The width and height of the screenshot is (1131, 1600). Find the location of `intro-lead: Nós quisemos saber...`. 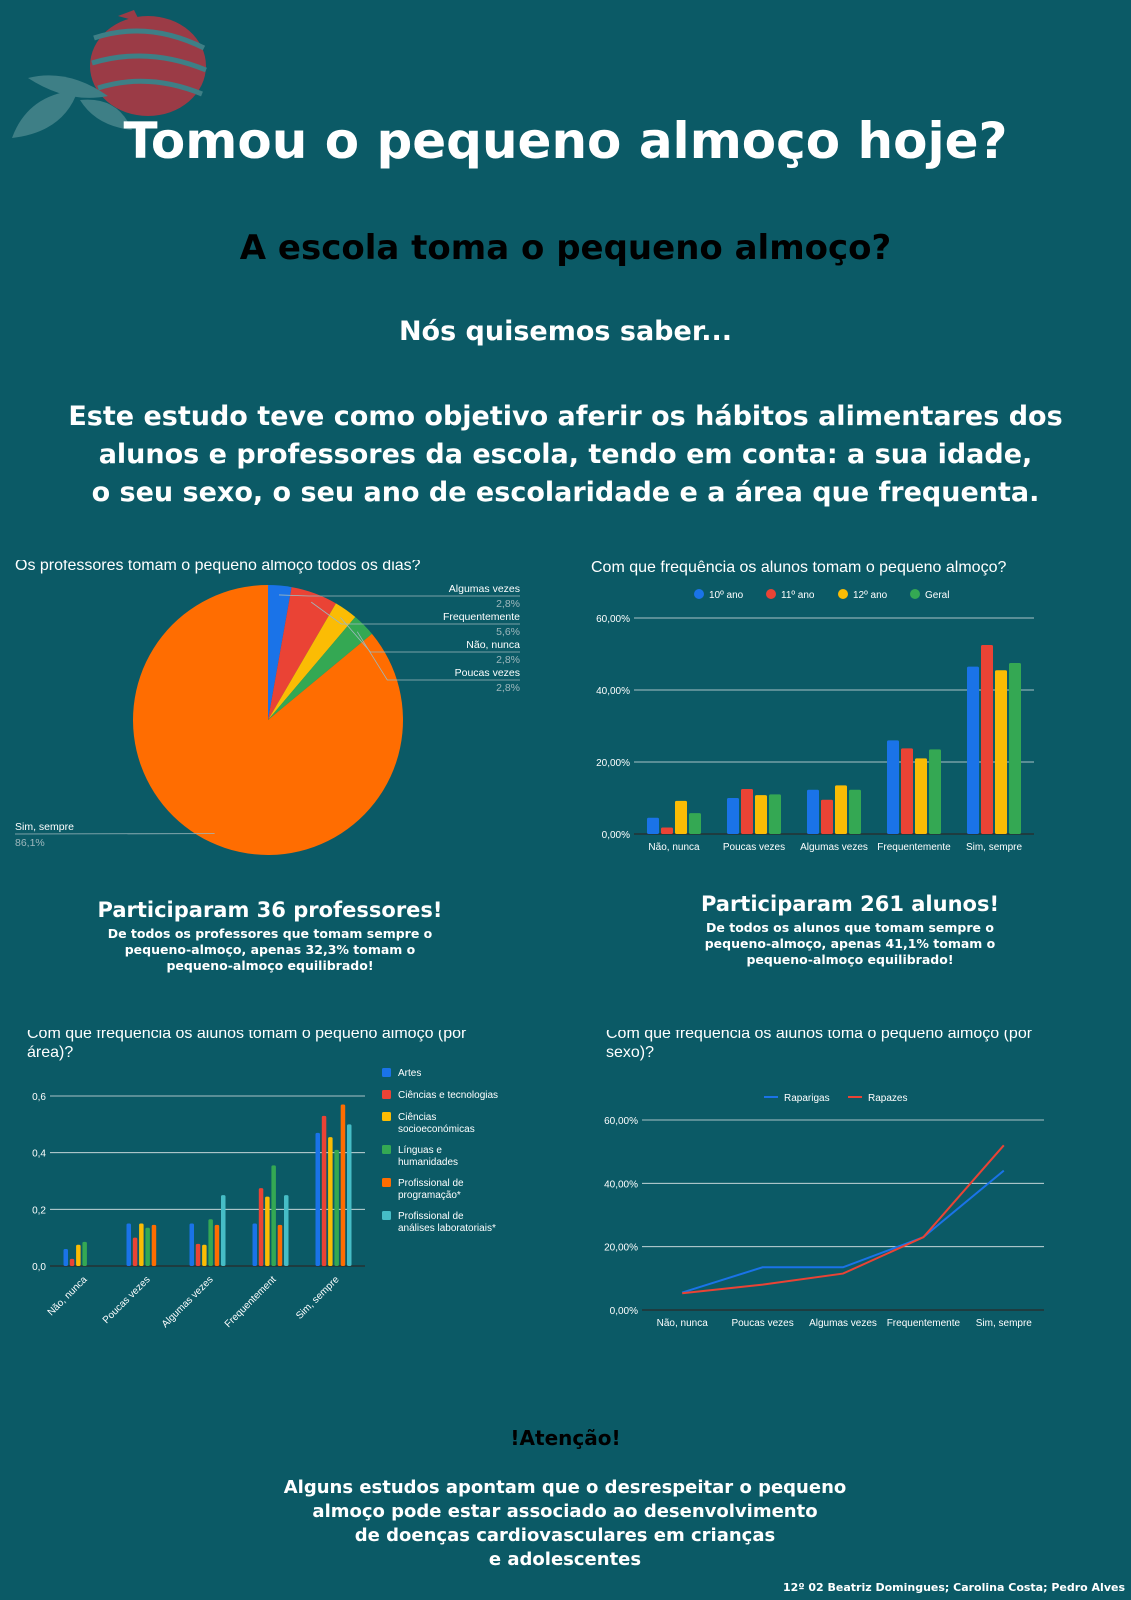

intro-lead: Nós quisemos saber... is located at coordinates (565, 331).